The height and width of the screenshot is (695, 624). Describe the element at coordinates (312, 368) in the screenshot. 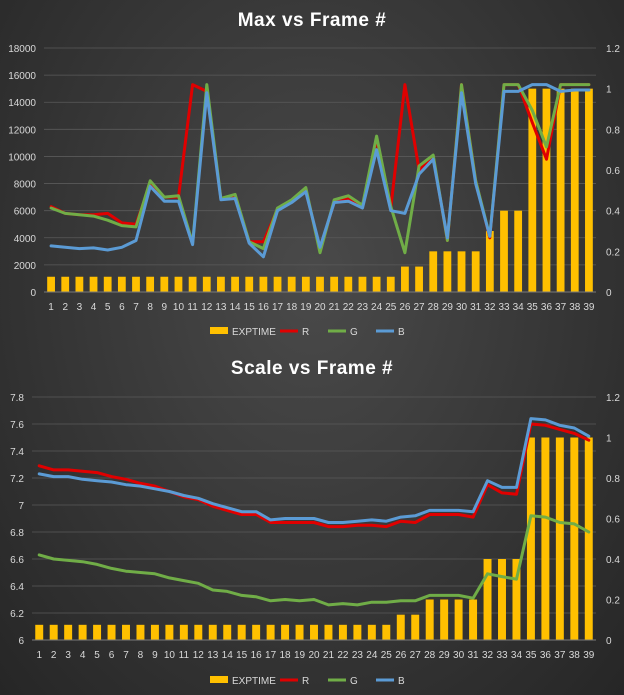

I see `chart-title: Scale vs Frame #` at that location.